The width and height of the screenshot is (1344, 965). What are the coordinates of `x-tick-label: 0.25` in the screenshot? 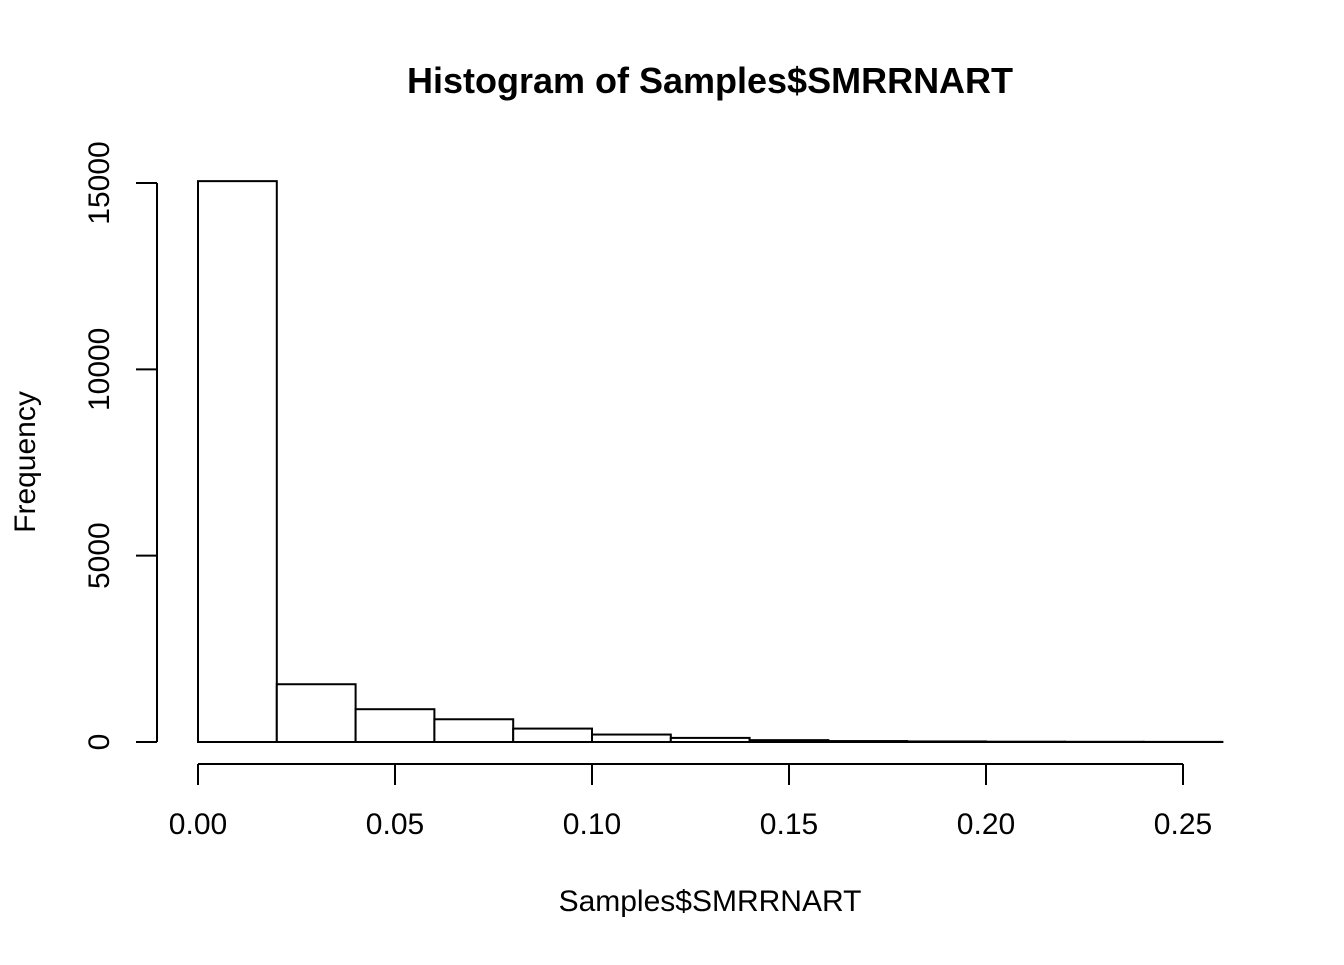 It's located at (1183, 824).